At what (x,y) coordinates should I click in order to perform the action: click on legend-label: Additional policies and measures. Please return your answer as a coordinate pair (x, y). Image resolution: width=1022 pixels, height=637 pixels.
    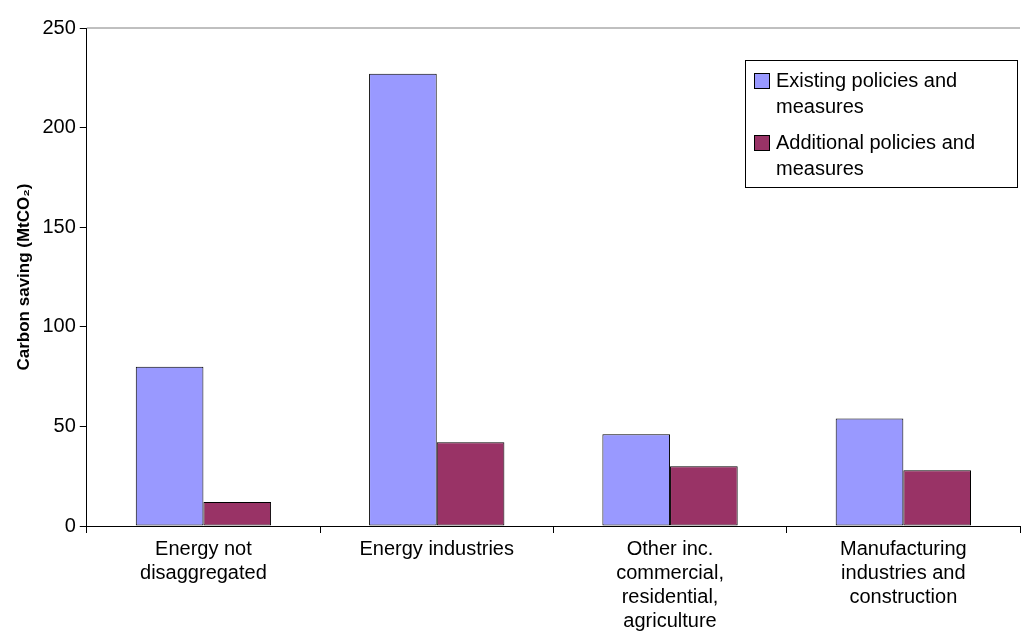
    Looking at the image, I should click on (876, 155).